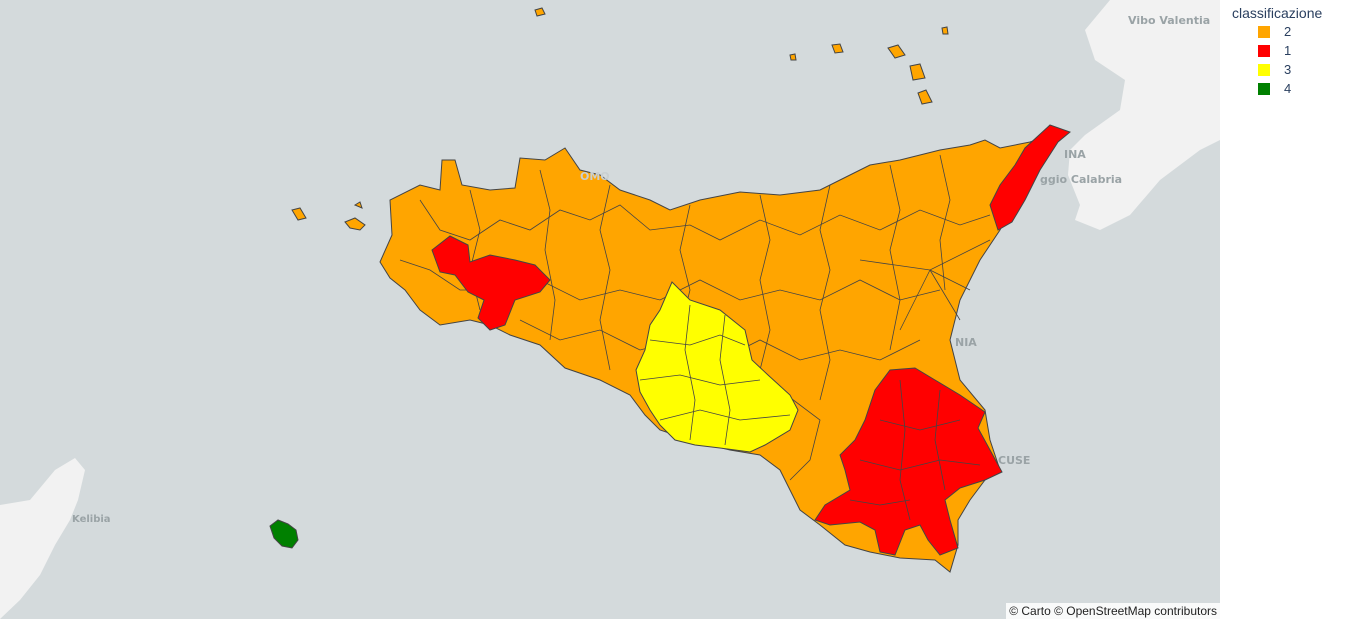  Describe the element at coordinates (1144, 115) in the screenshot. I see `land-calabria` at that location.